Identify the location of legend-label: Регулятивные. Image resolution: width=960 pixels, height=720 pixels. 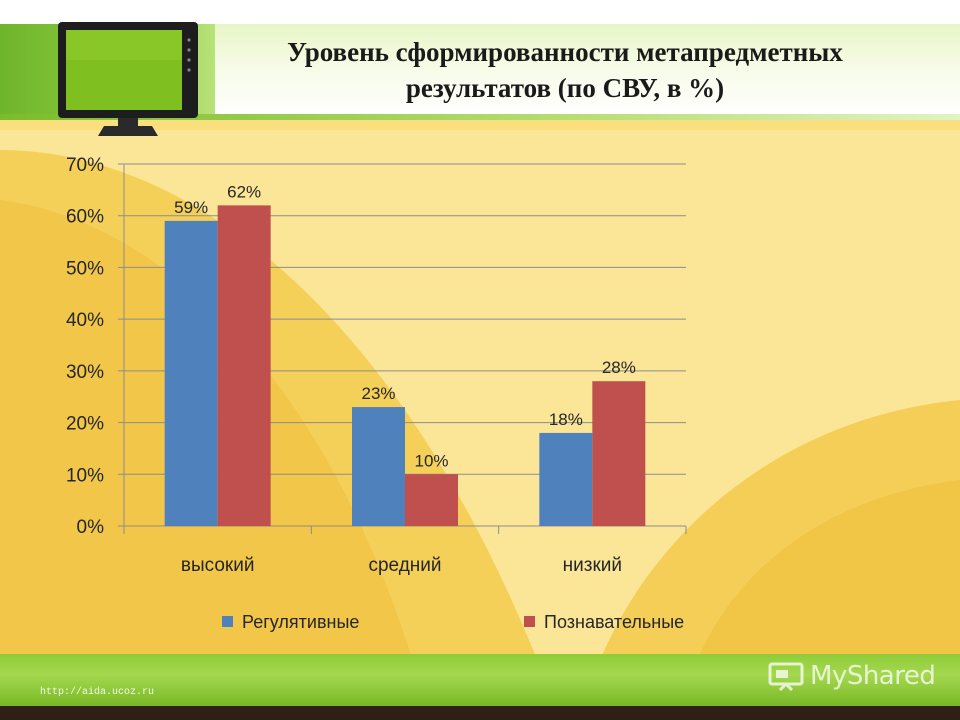
(300, 622).